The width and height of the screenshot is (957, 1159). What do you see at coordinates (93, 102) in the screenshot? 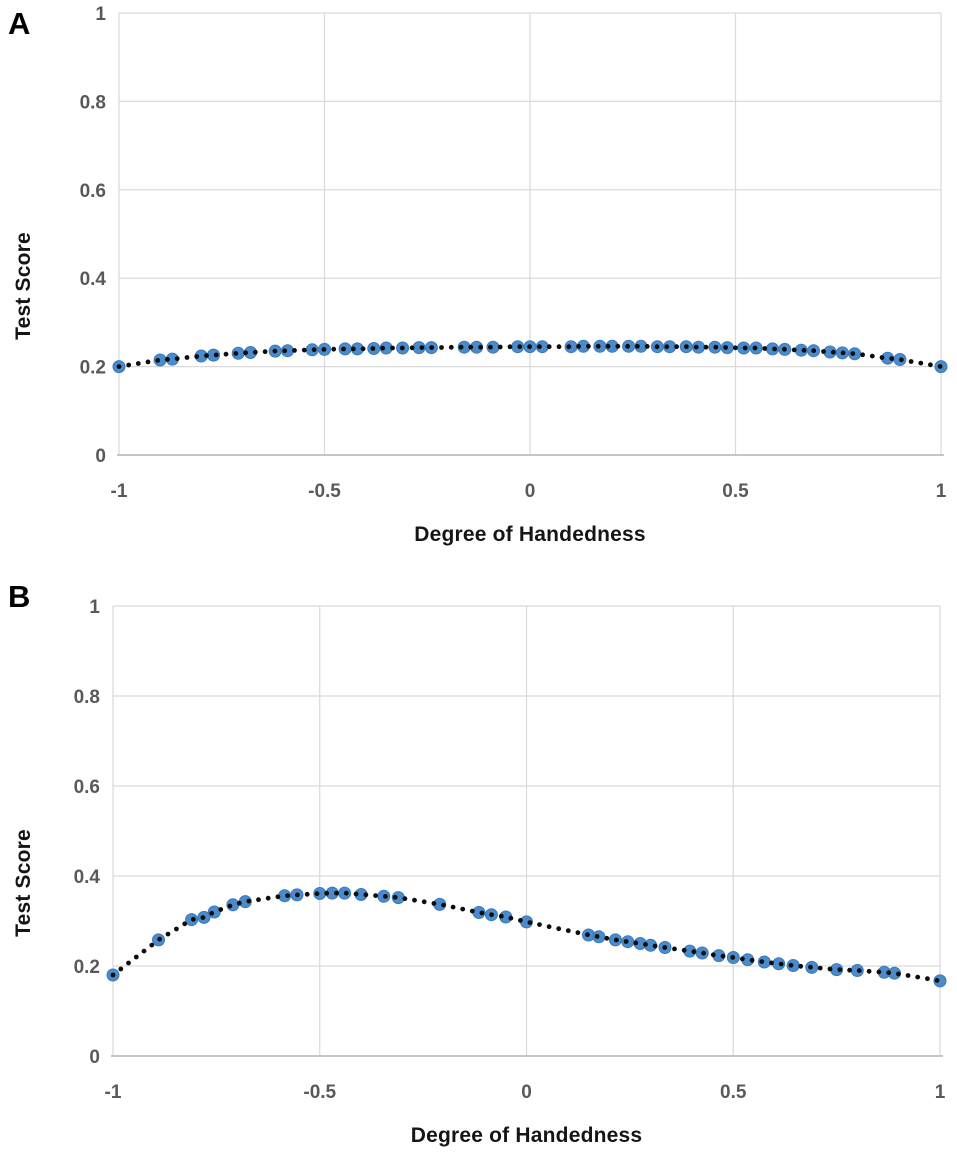
I see `y-tick-label: 0.8` at bounding box center [93, 102].